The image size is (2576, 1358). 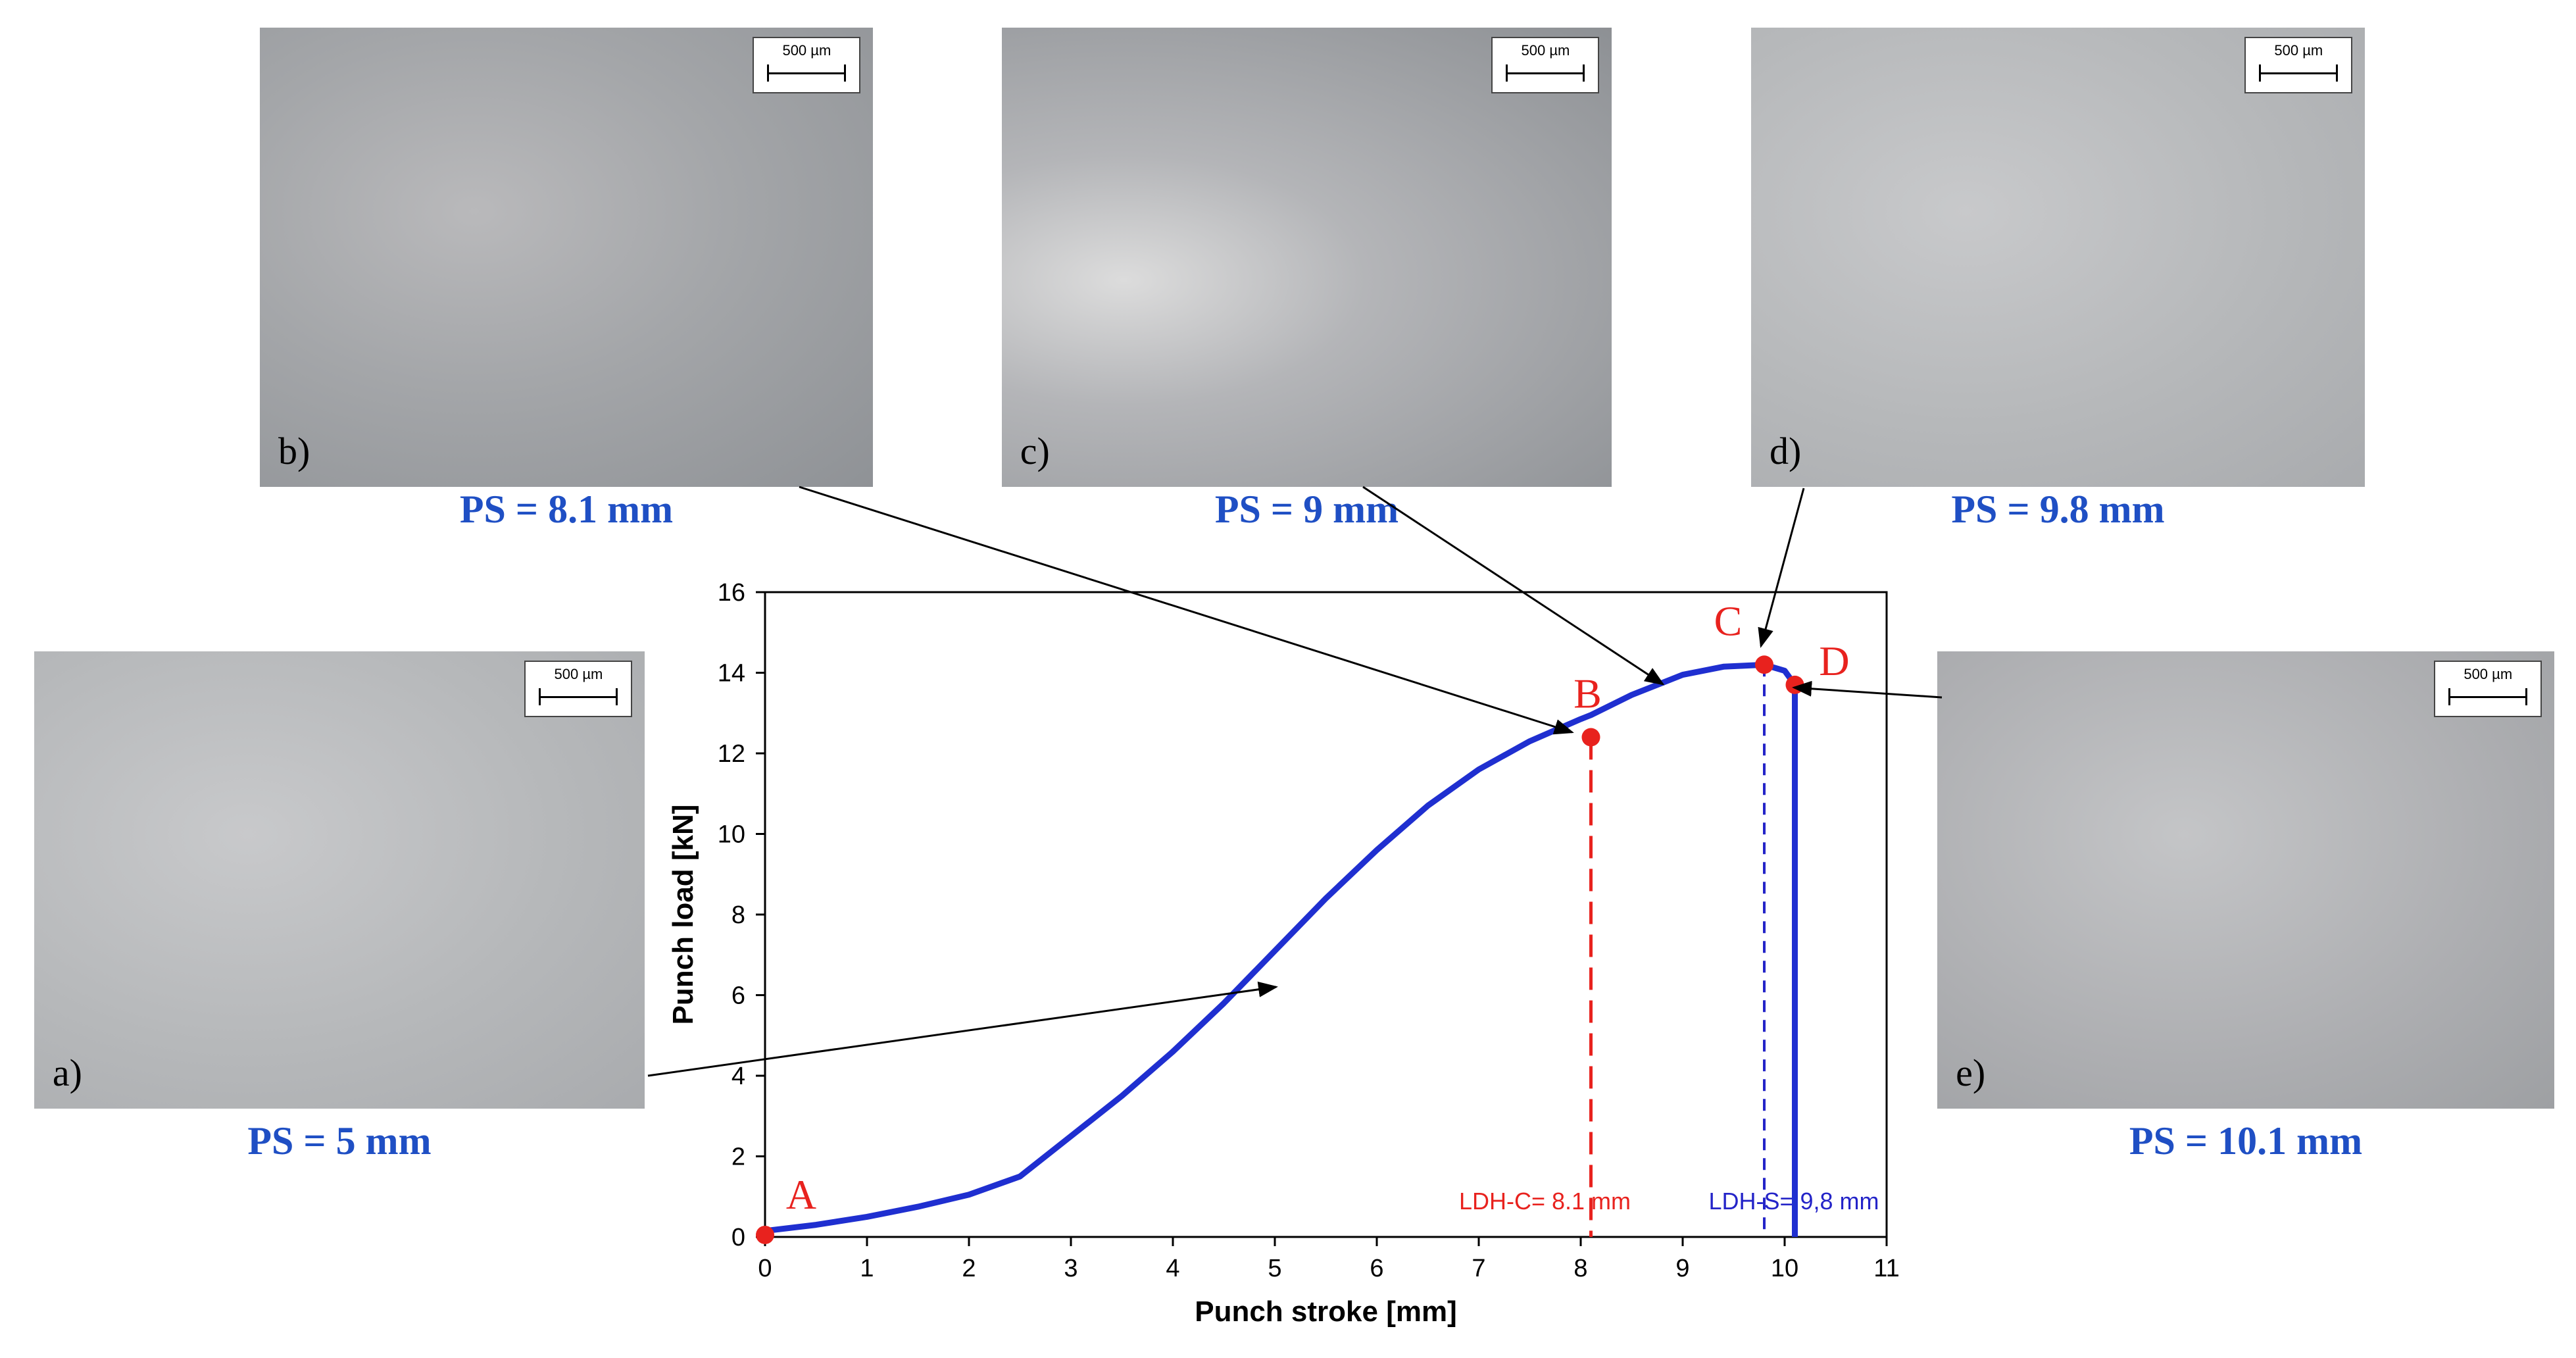 What do you see at coordinates (1587, 693) in the screenshot?
I see `point-label: B` at bounding box center [1587, 693].